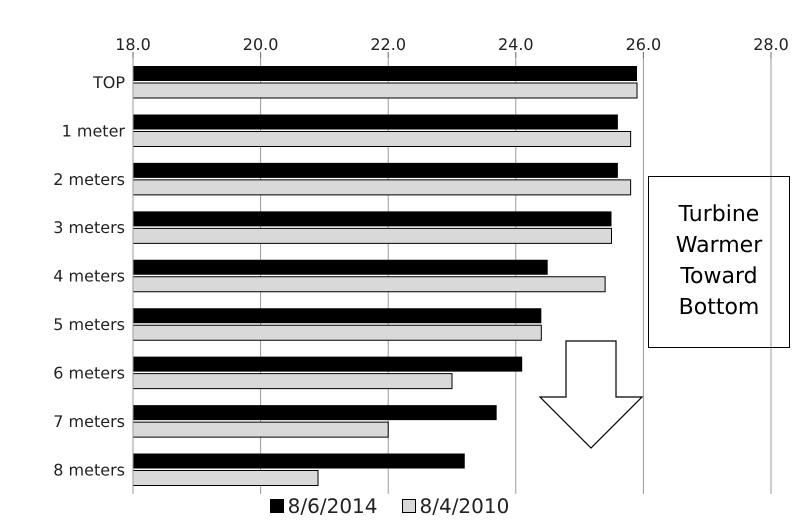 The height and width of the screenshot is (526, 798). I want to click on y-tick-label: 2 meters, so click(89, 179).